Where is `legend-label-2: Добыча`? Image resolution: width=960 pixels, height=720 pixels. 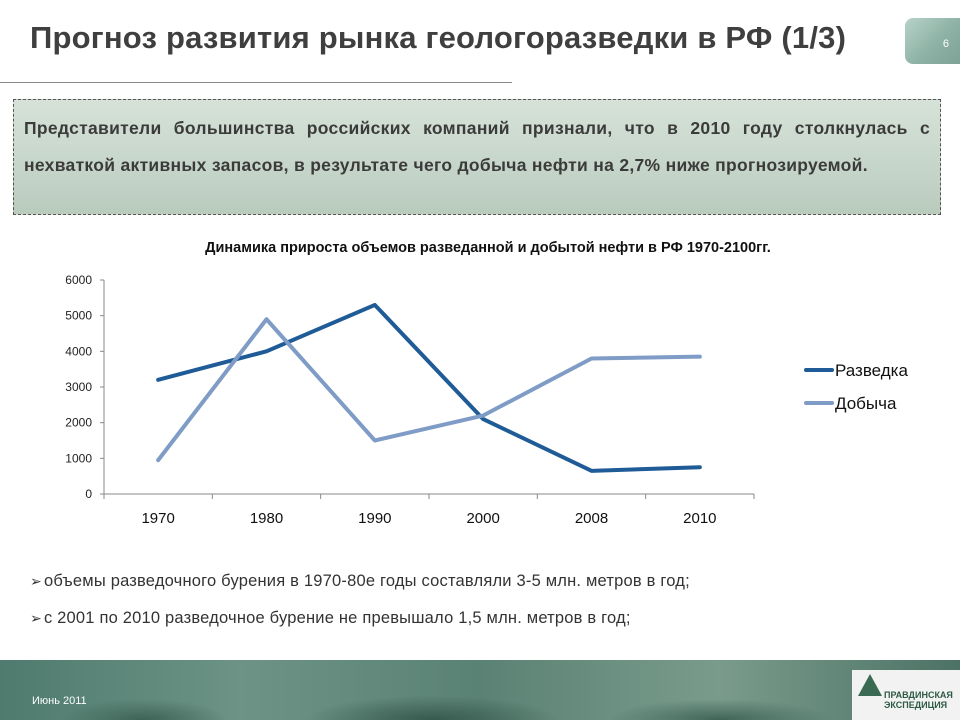
legend-label-2: Добыча is located at coordinates (866, 403).